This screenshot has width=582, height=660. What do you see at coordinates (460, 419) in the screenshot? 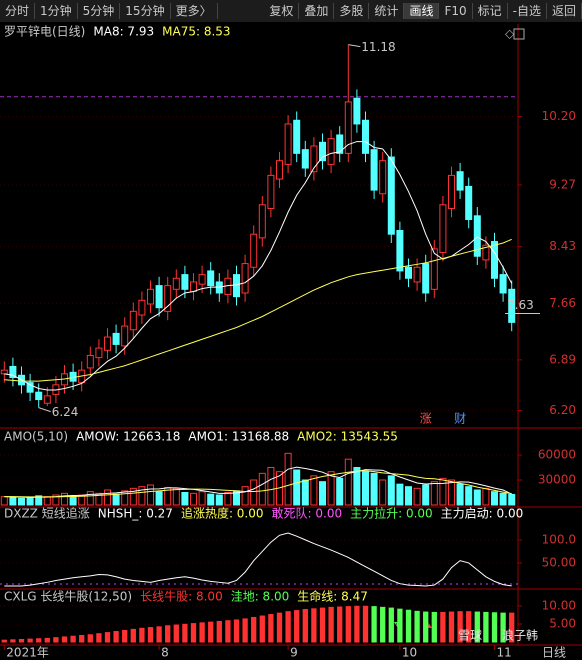
I see `event-marker: 财` at bounding box center [460, 419].